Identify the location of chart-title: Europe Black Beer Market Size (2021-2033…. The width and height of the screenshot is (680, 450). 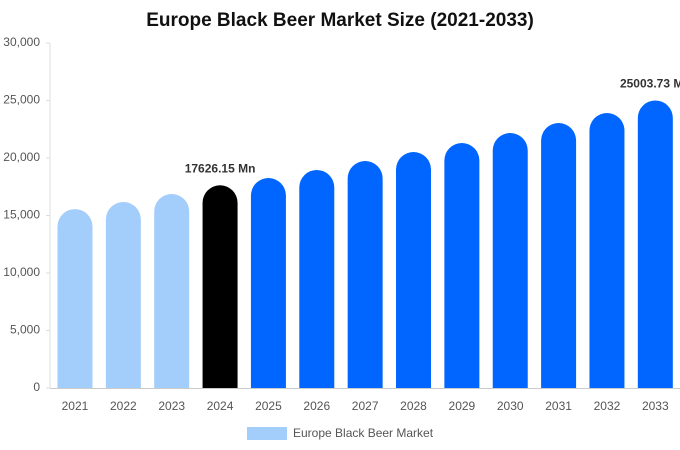
(340, 20).